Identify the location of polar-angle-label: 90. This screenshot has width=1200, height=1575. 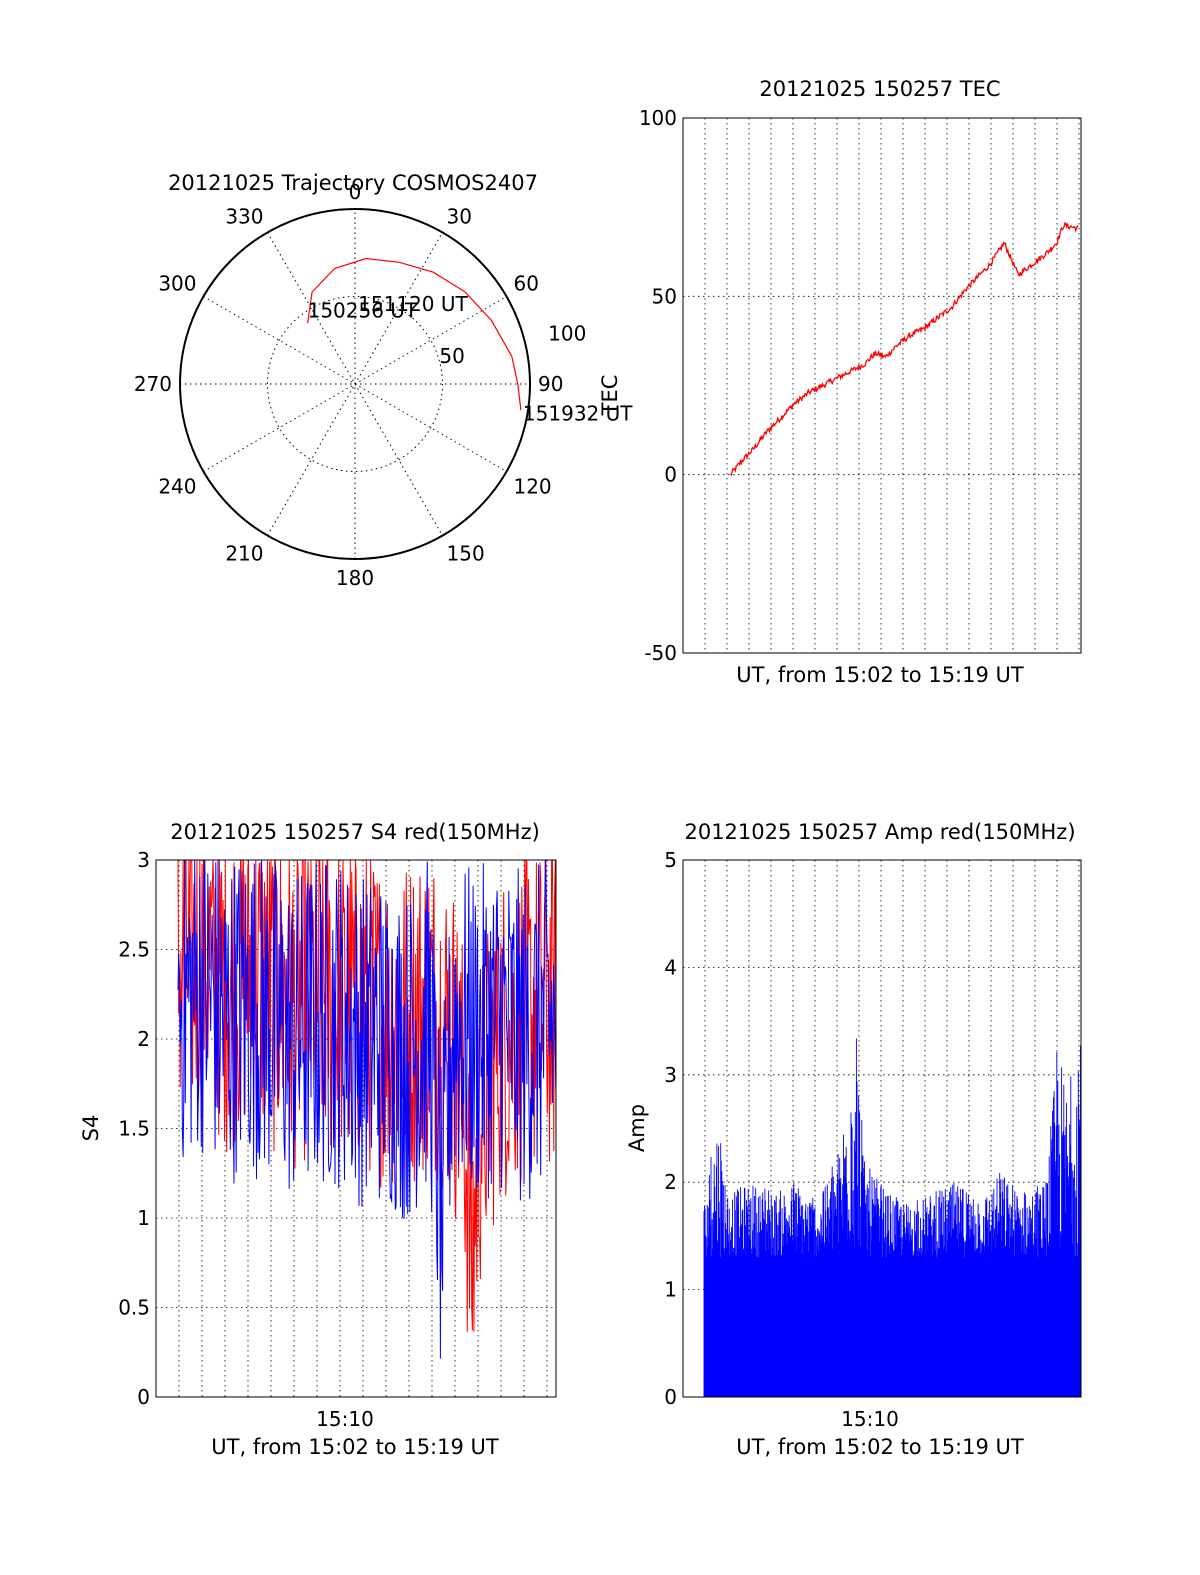
(550, 384).